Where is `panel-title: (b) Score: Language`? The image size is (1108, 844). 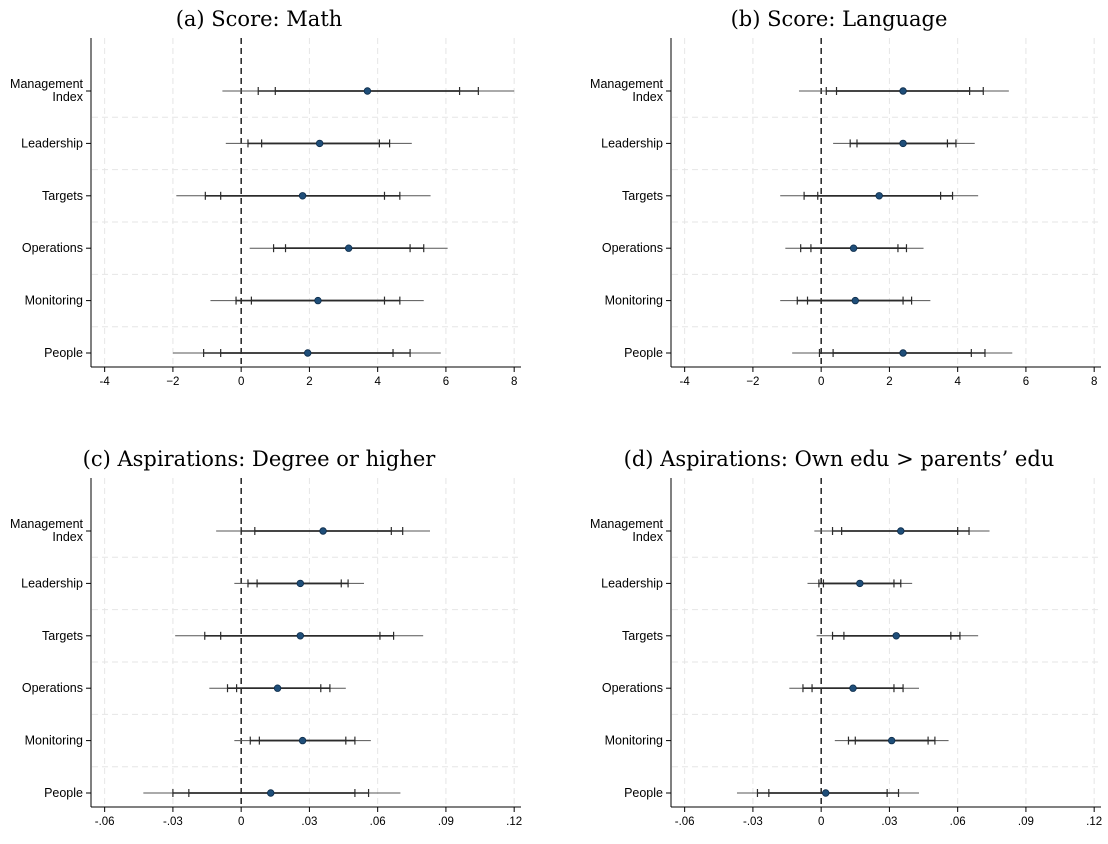
panel-title: (b) Score: Language is located at coordinates (839, 19).